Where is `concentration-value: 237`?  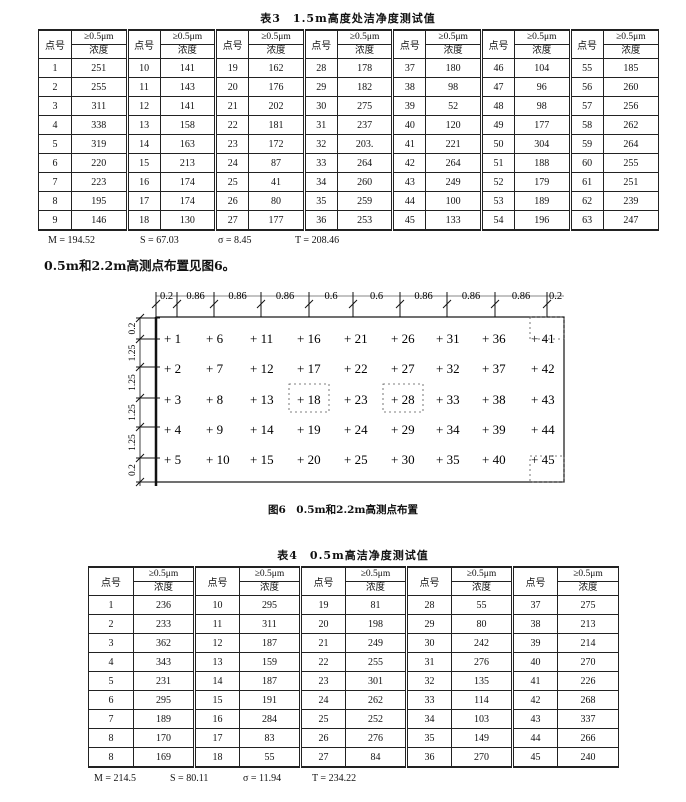
concentration-value: 237 is located at coordinates (365, 125).